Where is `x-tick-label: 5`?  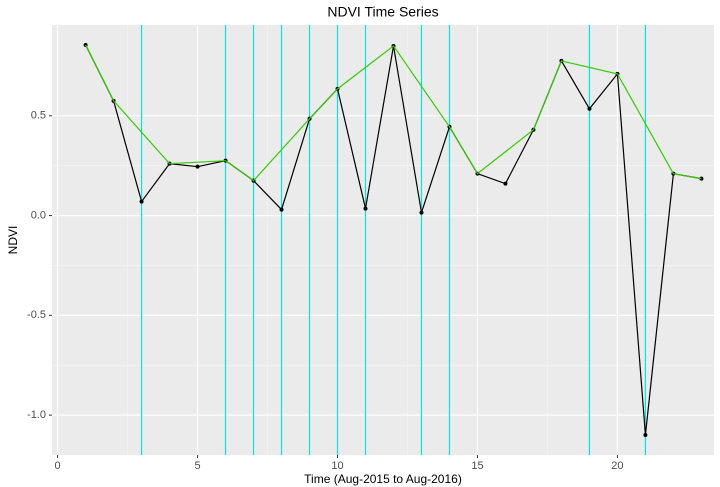 x-tick-label: 5 is located at coordinates (197, 466).